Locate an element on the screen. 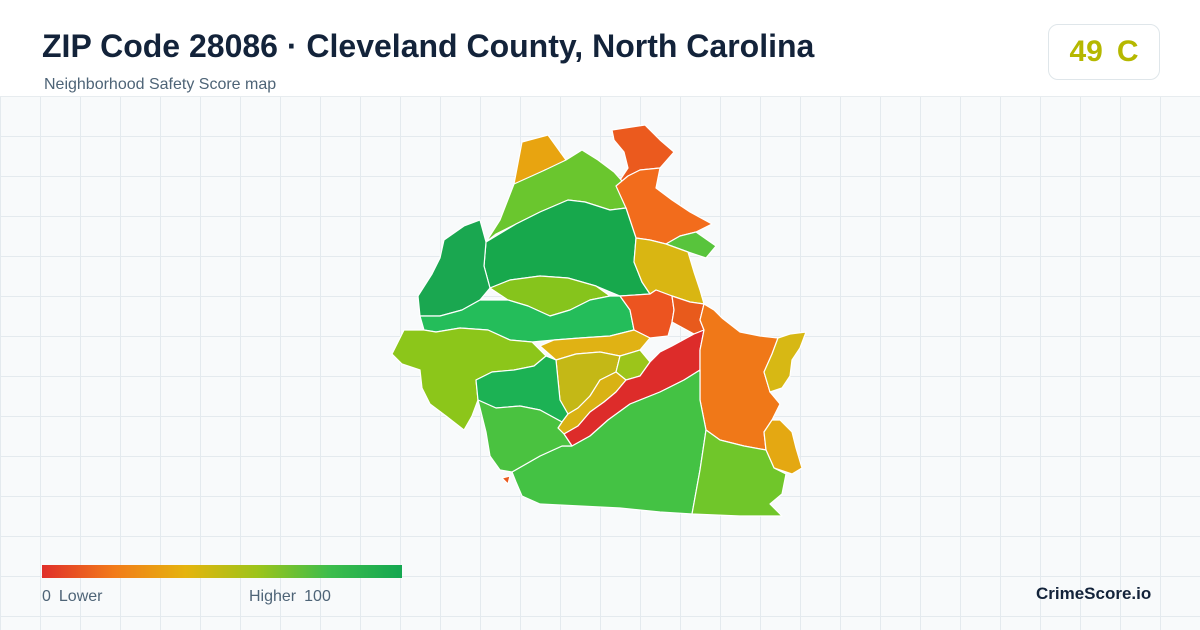 Image resolution: width=1200 pixels, height=630 pixels. legend-high-label: Higher is located at coordinates (273, 596).